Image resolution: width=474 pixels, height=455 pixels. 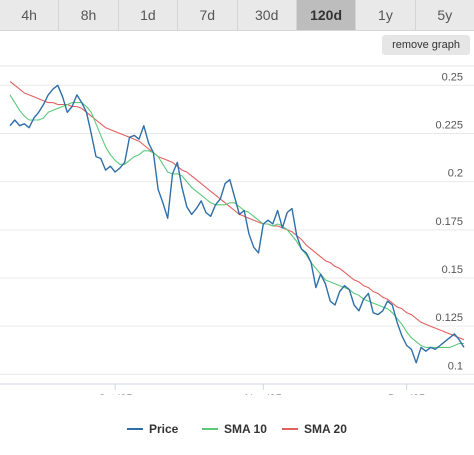 What do you see at coordinates (148, 15) in the screenshot?
I see `tab-1d: 1d` at bounding box center [148, 15].